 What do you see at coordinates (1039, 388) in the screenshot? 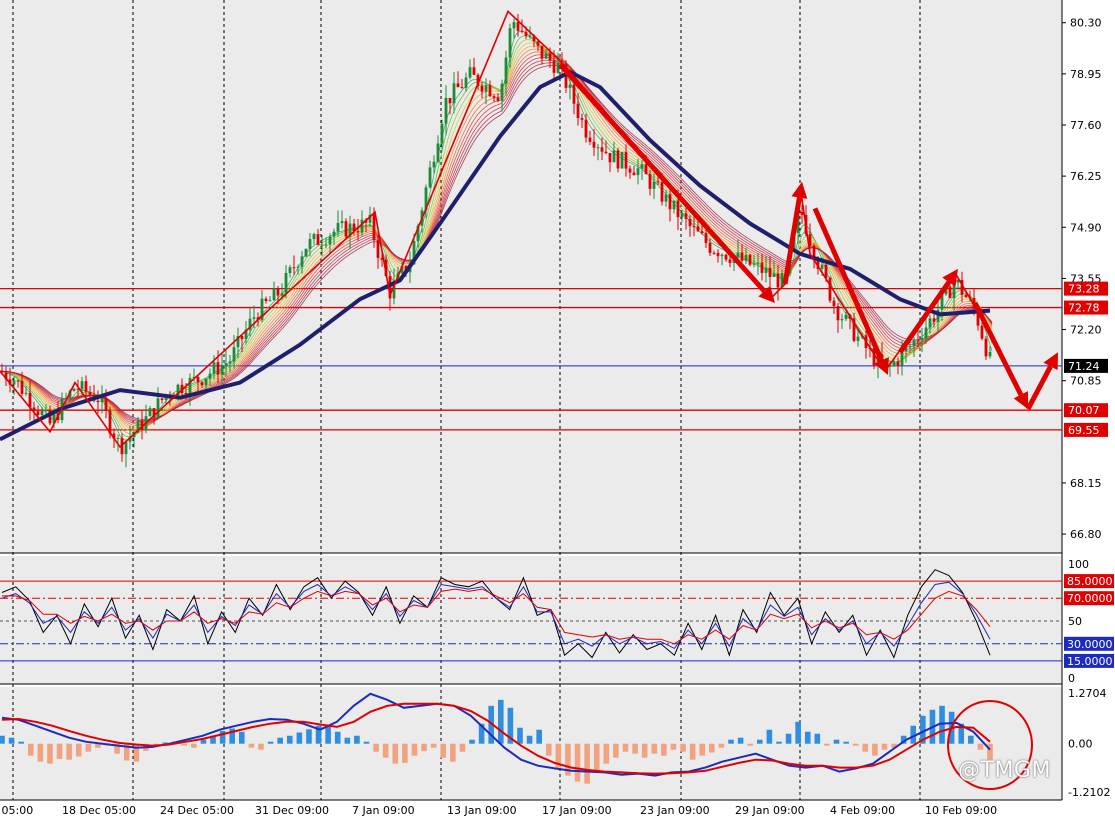
I see `trend-arrow-shaft` at bounding box center [1039, 388].